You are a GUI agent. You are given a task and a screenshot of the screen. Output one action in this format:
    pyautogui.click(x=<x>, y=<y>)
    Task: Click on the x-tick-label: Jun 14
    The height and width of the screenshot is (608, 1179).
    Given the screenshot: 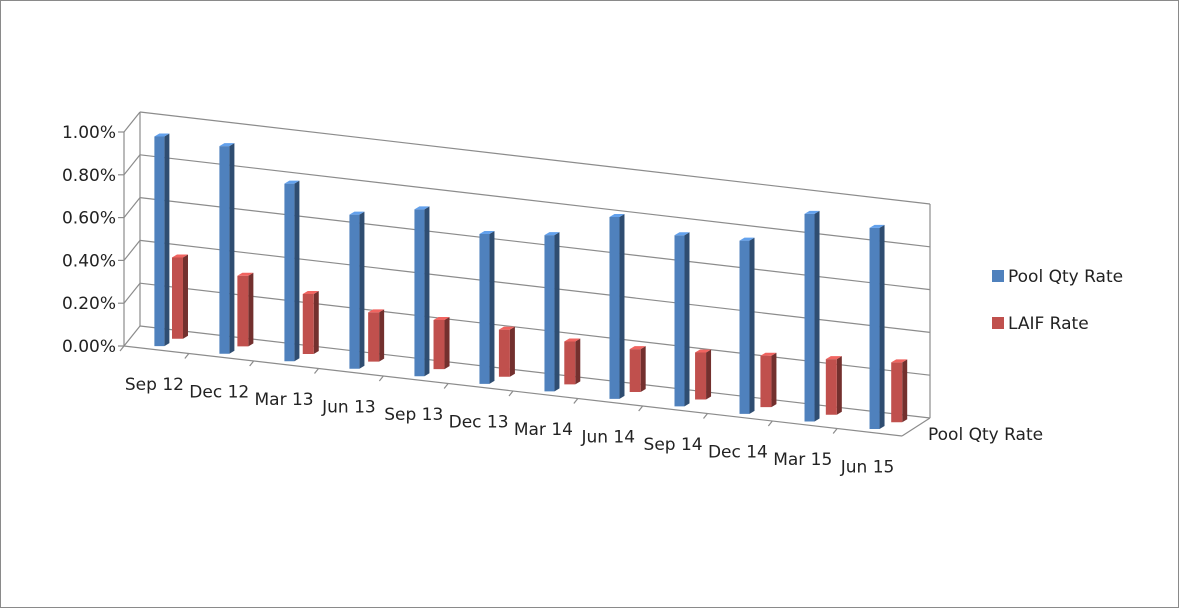 What is the action you would take?
    pyautogui.click(x=607, y=437)
    